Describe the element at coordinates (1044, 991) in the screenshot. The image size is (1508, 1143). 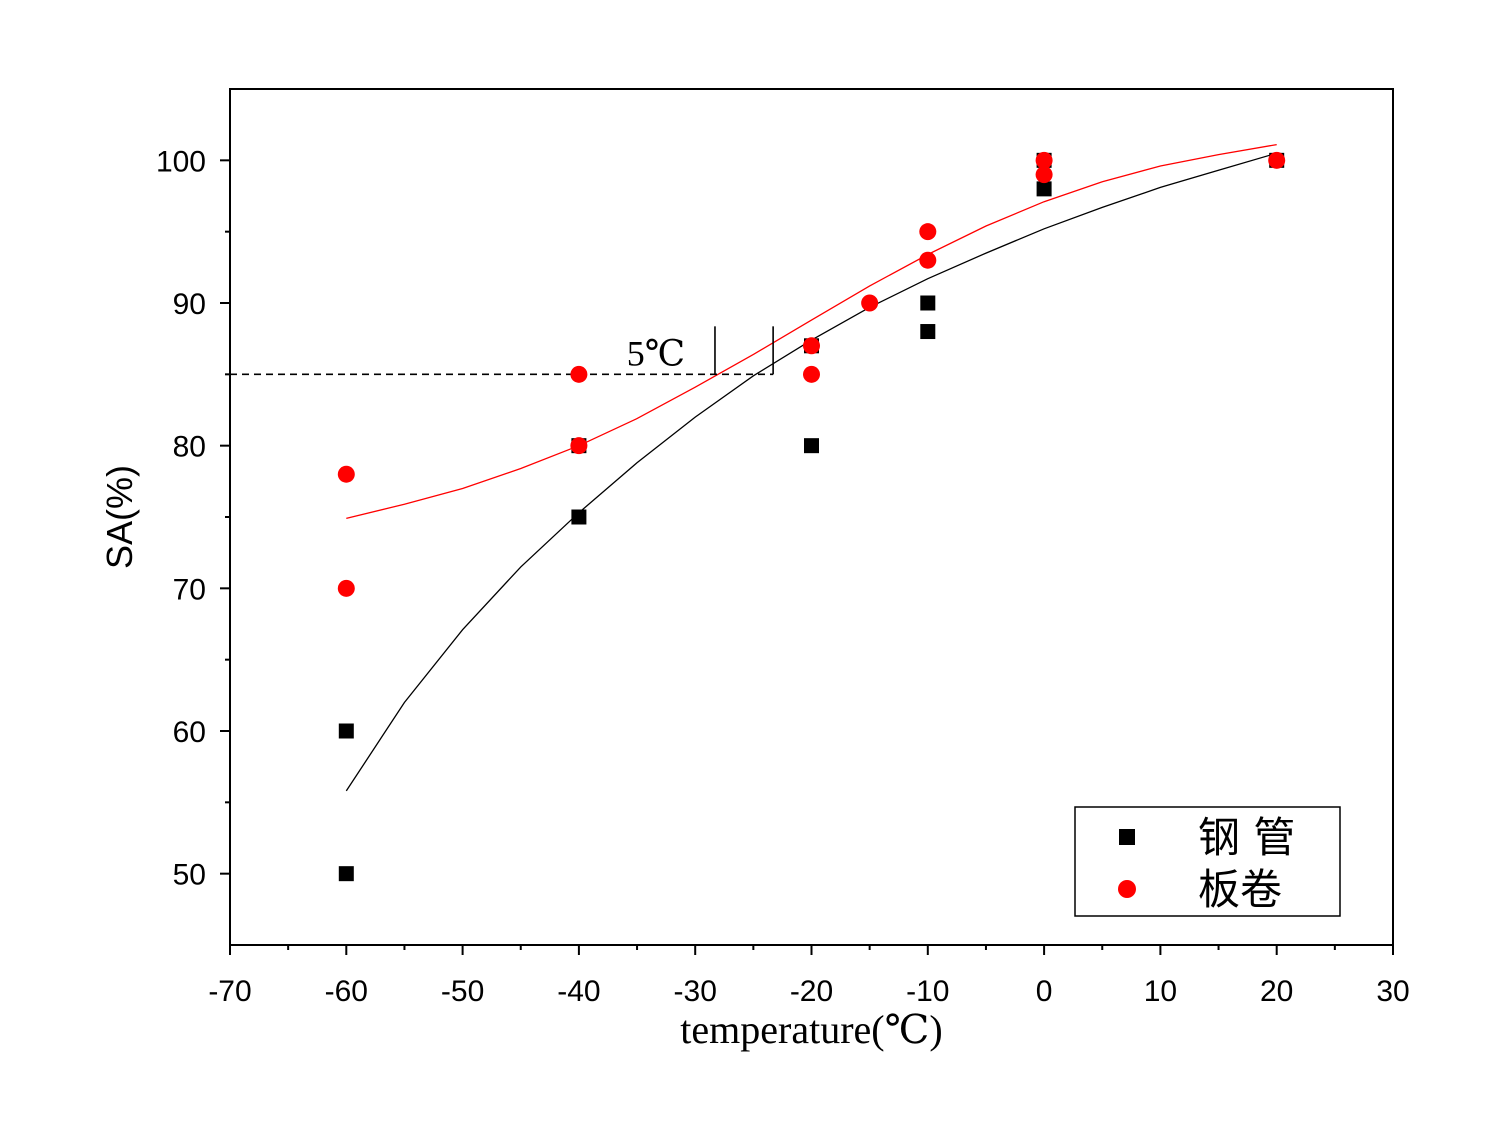
I see `x-tick-label: 0` at that location.